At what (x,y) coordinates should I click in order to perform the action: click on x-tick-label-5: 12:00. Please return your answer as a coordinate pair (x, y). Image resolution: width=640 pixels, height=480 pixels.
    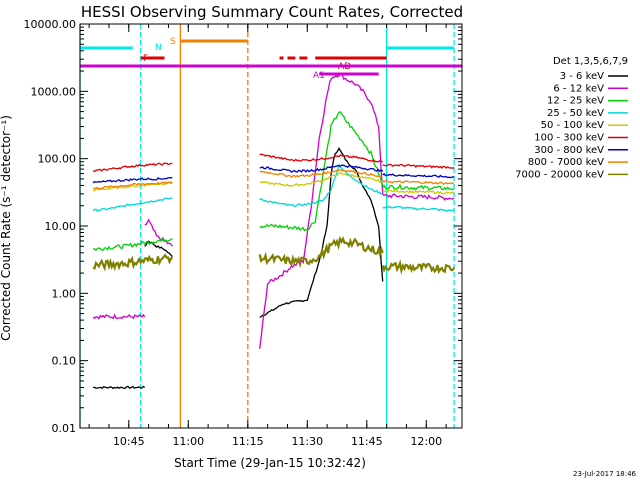
    Looking at the image, I should click on (426, 441).